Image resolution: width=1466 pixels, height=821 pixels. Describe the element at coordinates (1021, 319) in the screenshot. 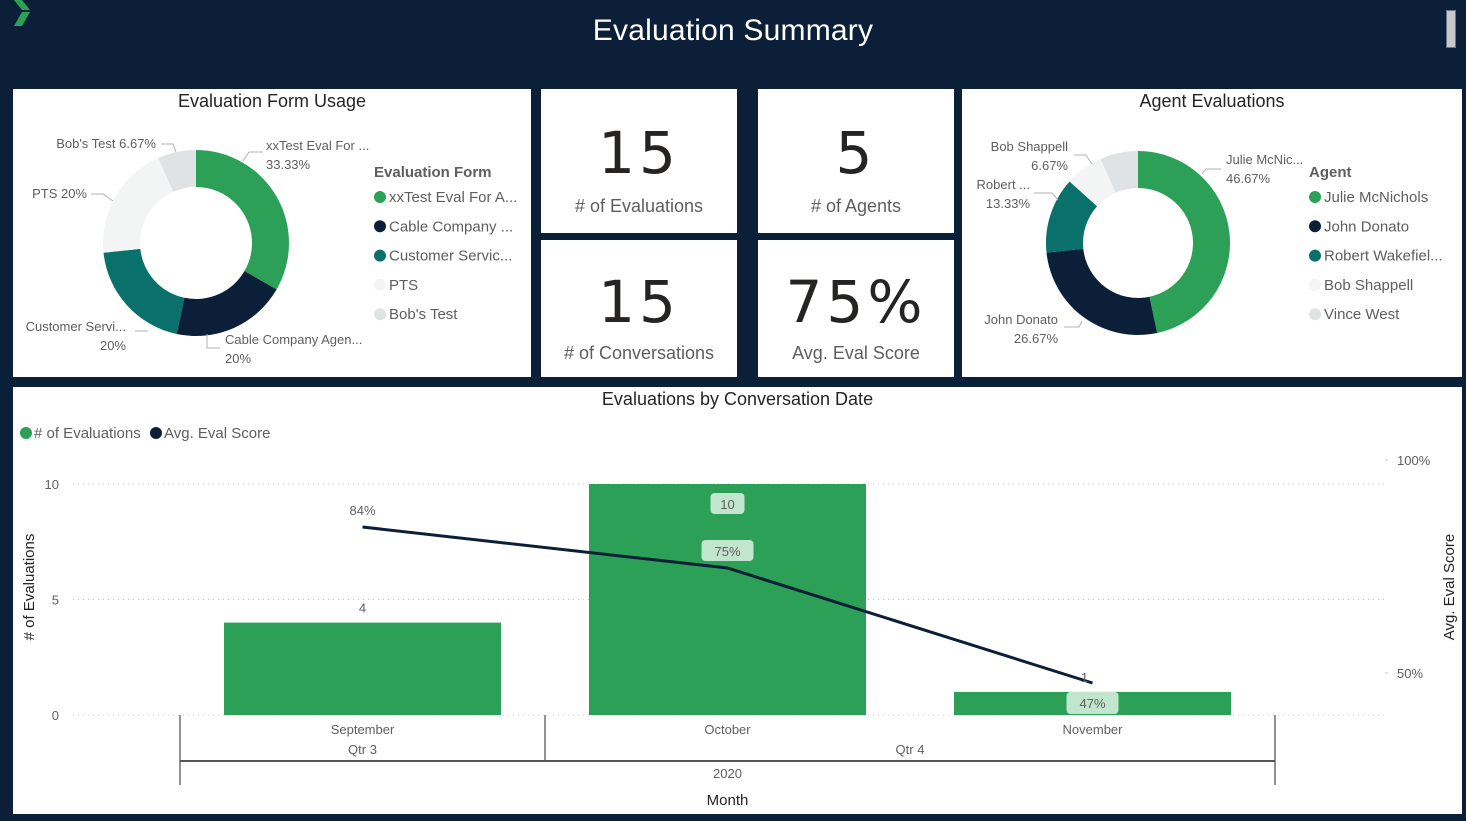

I see `data-label: John Donato` at that location.